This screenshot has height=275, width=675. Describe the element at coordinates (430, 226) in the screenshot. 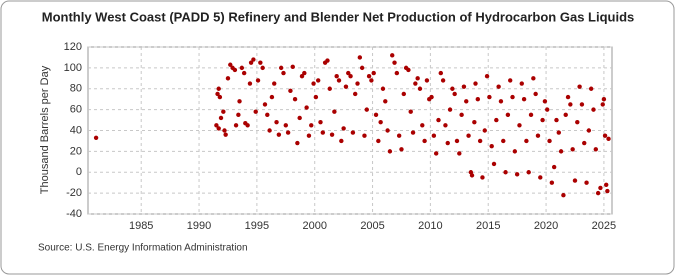

I see `x-tick-label: 2010` at that location.